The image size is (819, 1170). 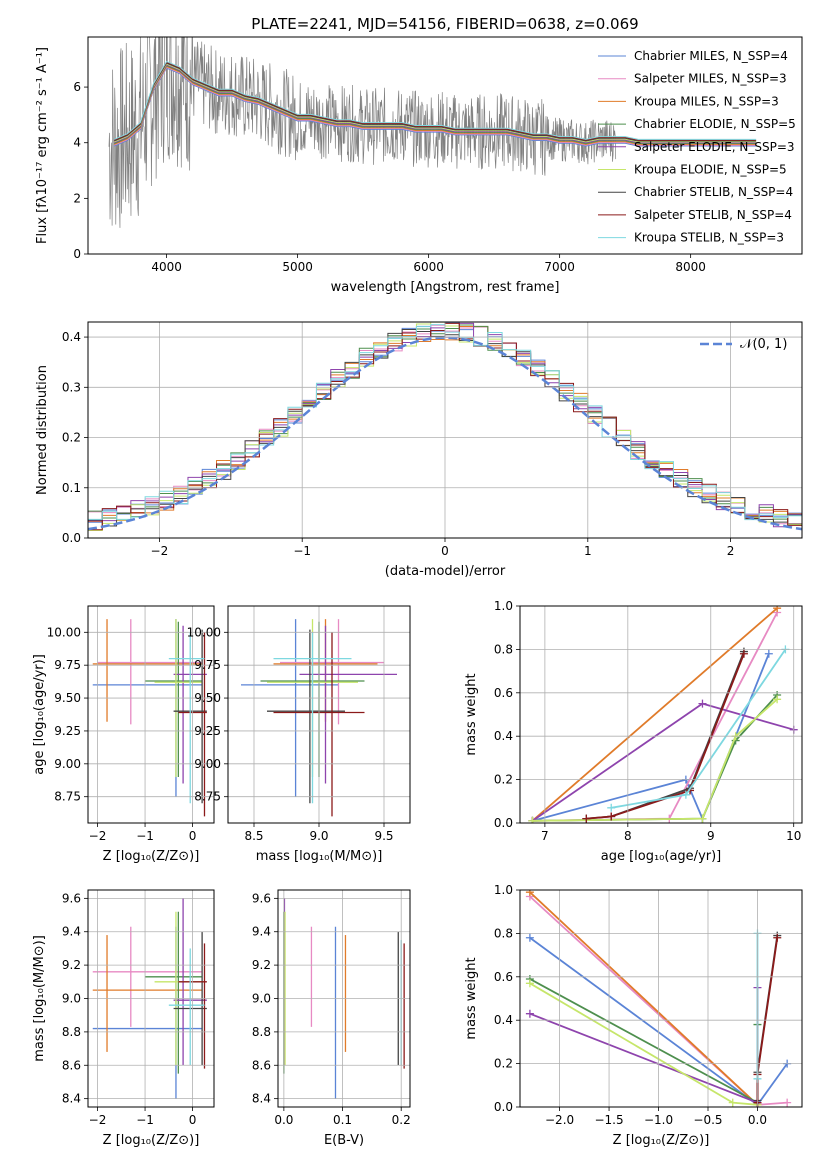 What do you see at coordinates (77, 143) in the screenshot?
I see `y-tick-label: 4` at bounding box center [77, 143].